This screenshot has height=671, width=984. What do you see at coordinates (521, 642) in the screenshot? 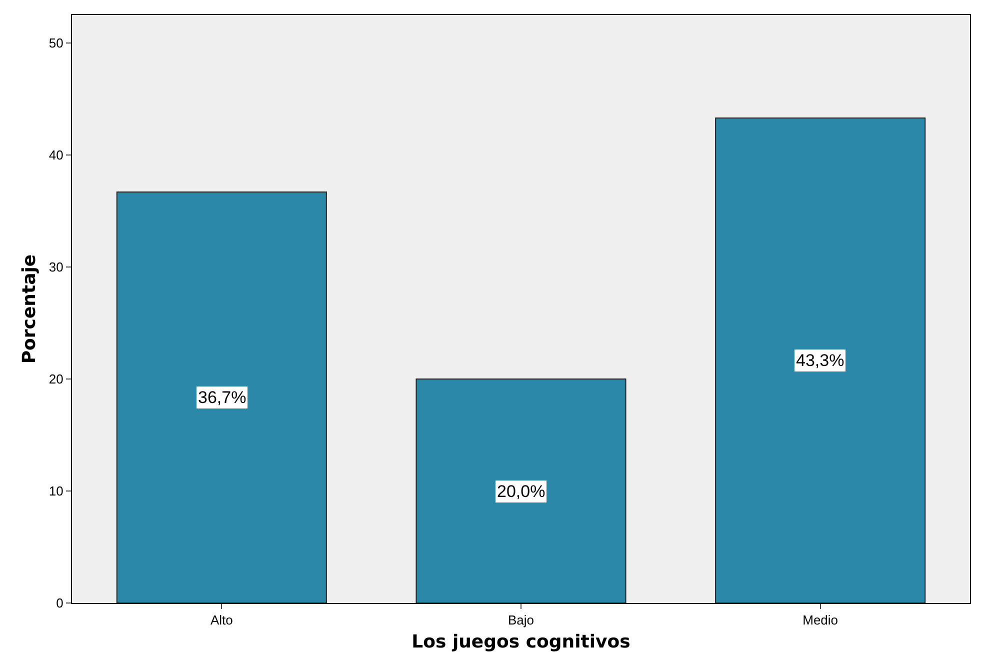
I see `x-axis-title: Los juegos cognitivos` at bounding box center [521, 642].